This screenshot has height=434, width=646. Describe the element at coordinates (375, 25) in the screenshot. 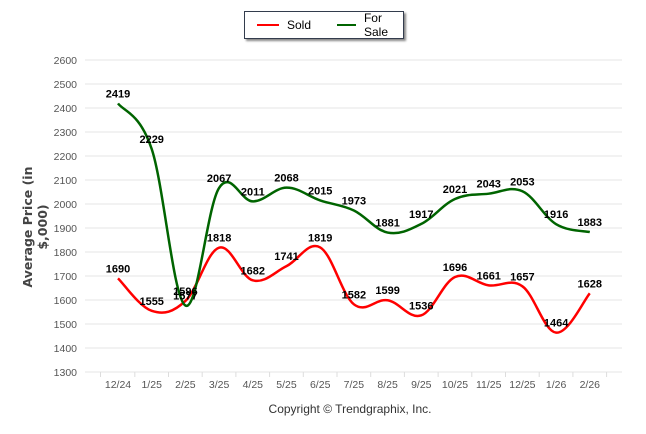

I see `legend-label-for-sale: For Sale` at that location.